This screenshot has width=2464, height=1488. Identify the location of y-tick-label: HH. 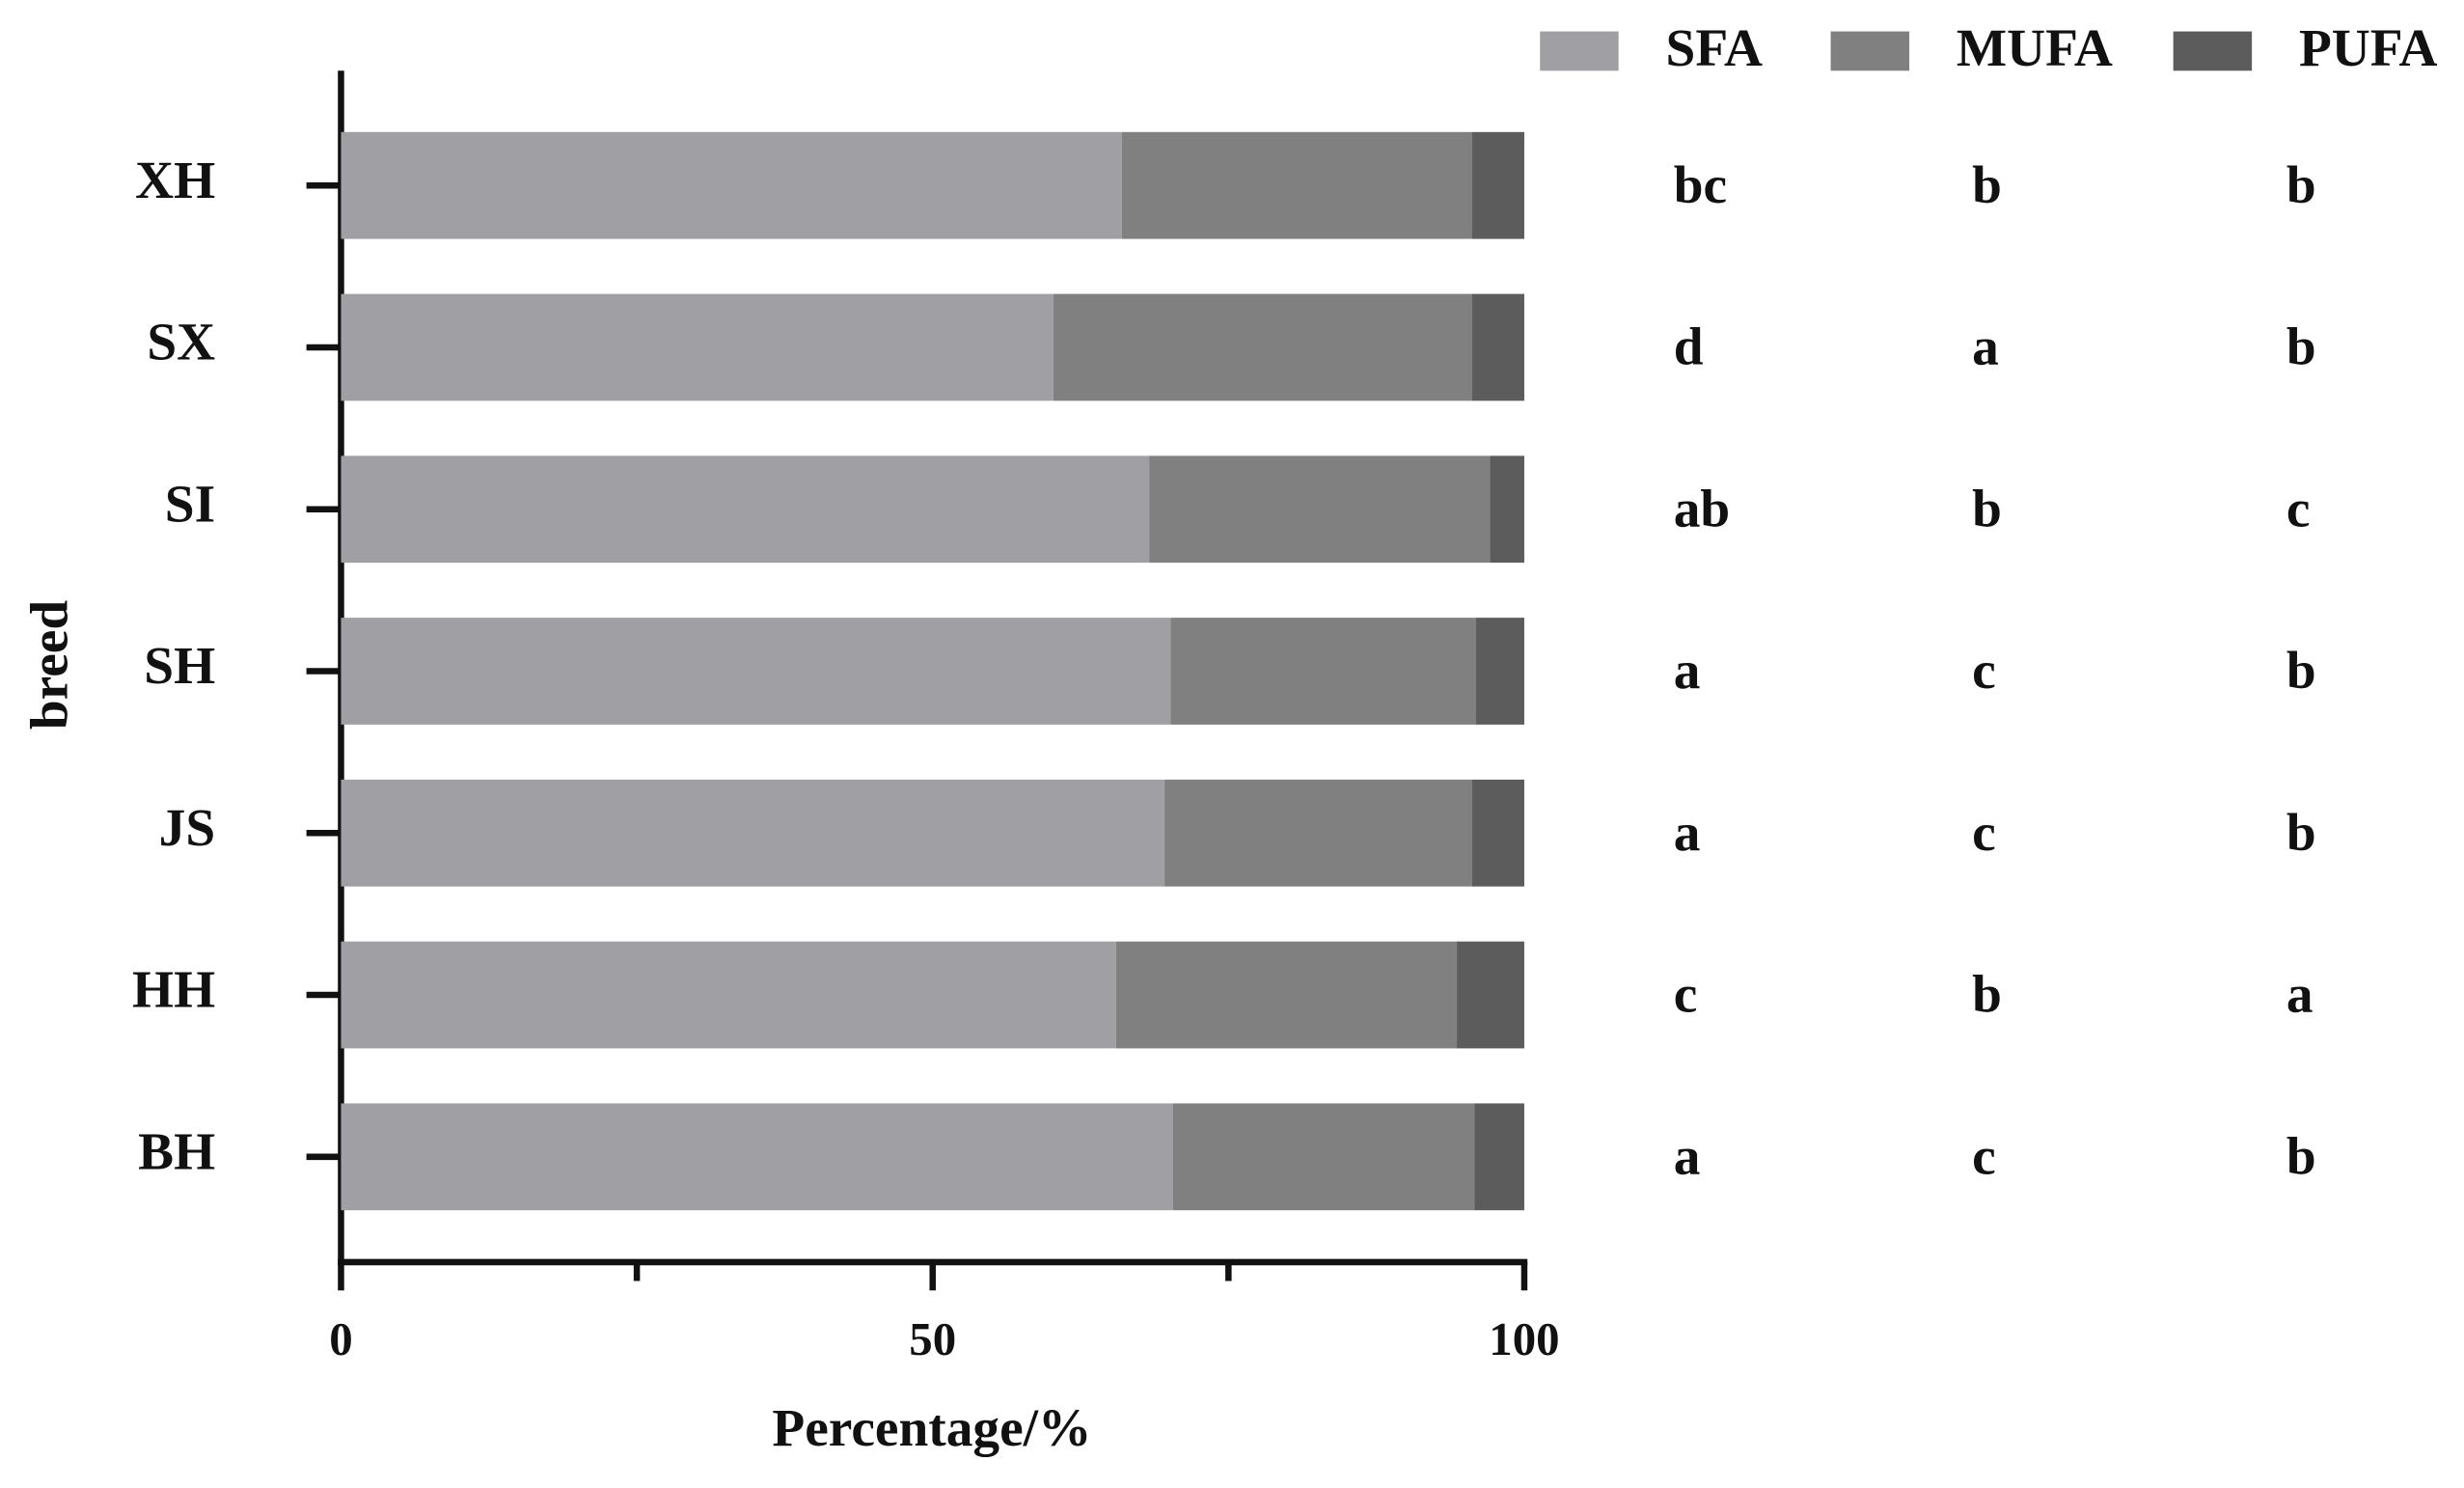
(173, 990).